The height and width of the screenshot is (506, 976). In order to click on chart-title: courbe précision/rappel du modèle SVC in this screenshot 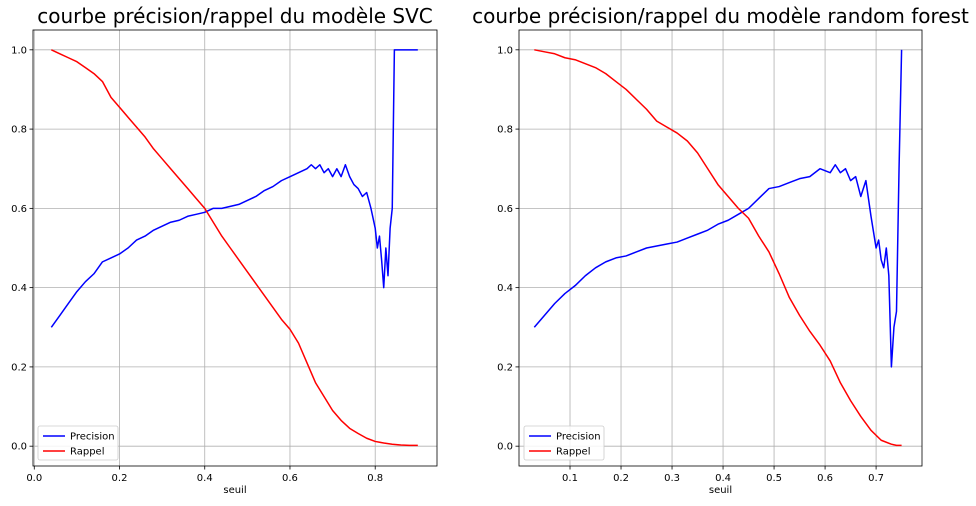, I will do `click(235, 16)`.